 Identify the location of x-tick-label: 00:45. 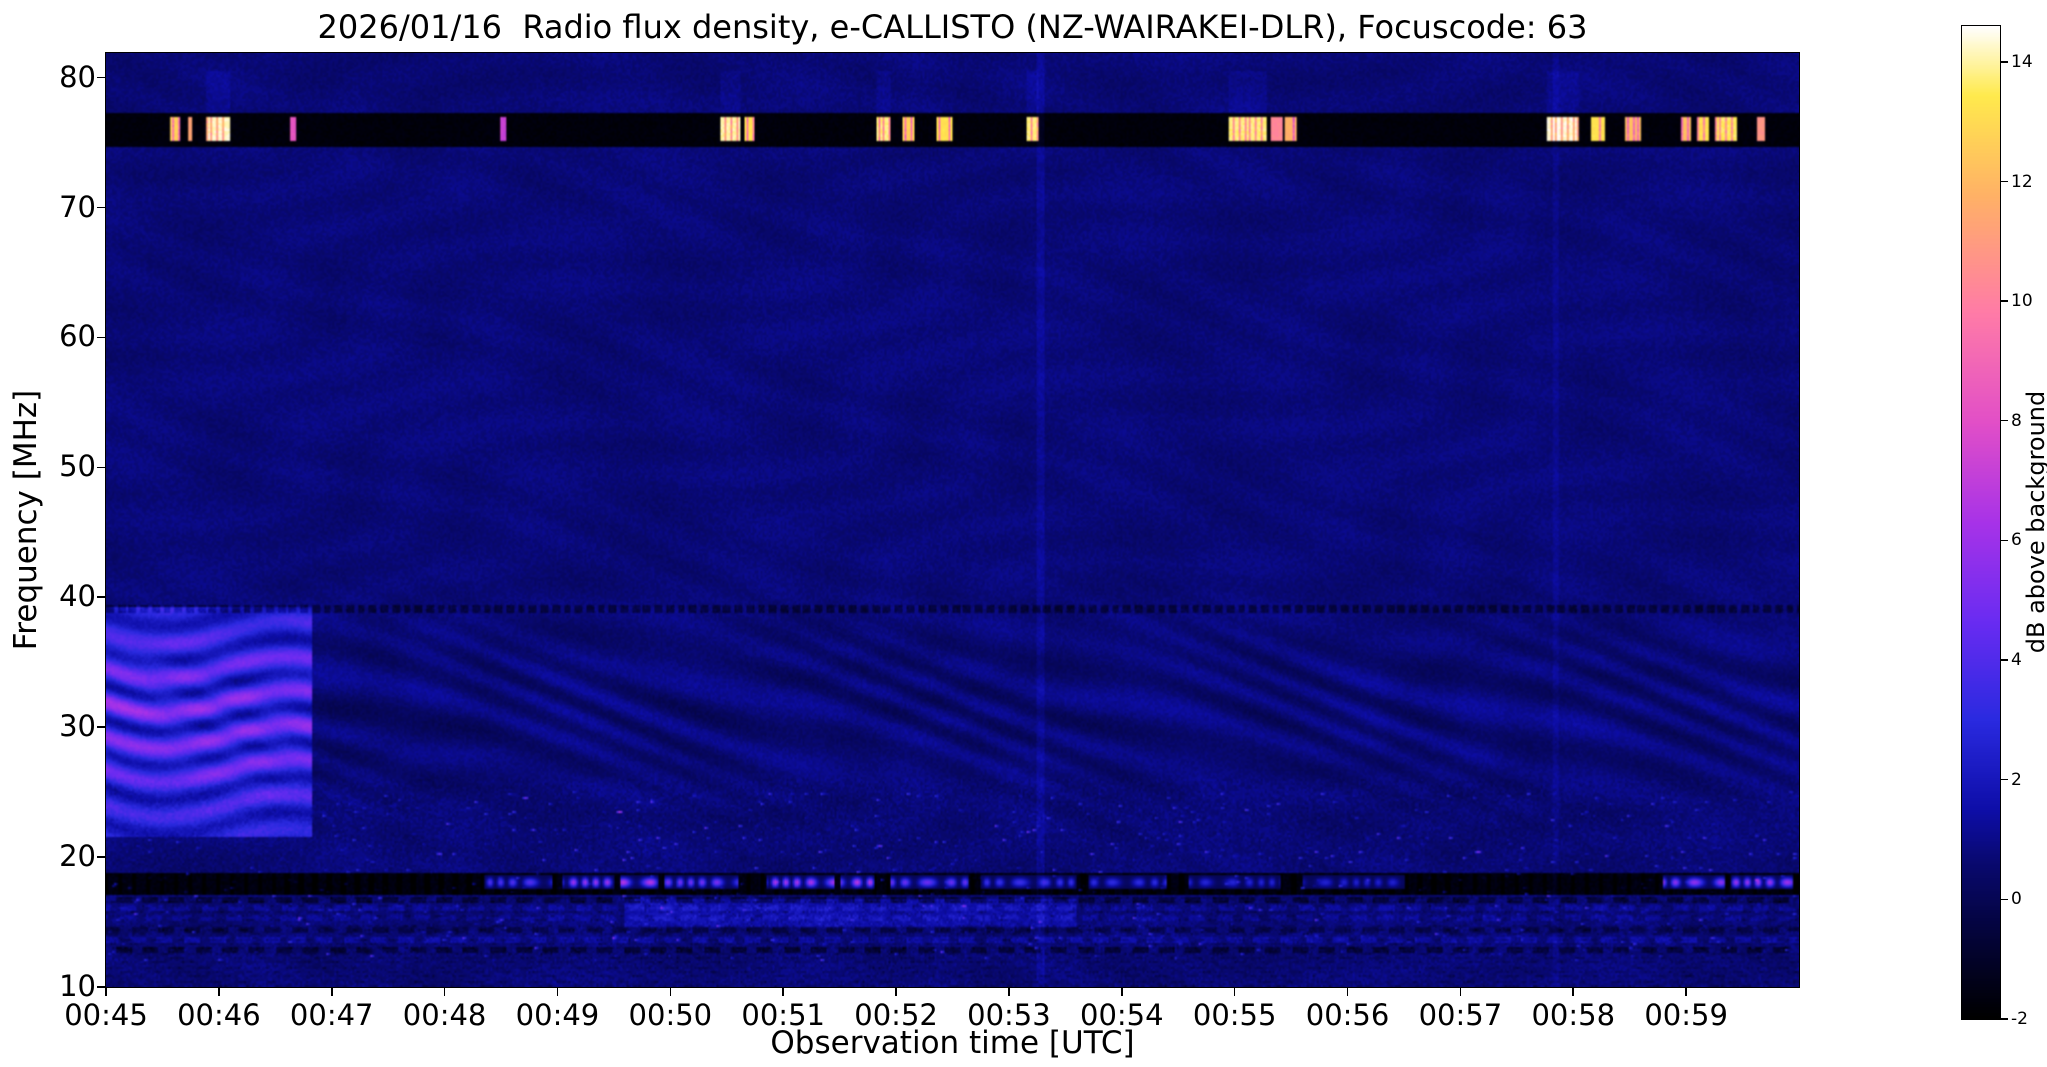
(106, 1015).